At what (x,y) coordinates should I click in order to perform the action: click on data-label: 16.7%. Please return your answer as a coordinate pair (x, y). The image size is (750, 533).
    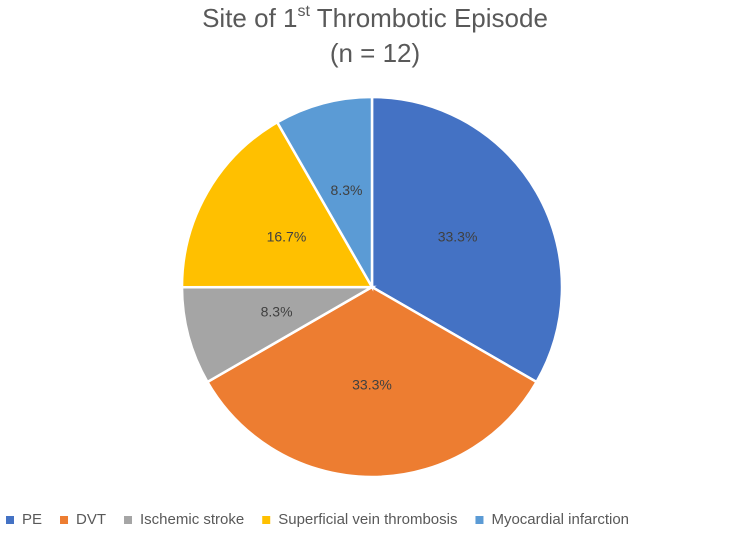
    Looking at the image, I should click on (287, 236).